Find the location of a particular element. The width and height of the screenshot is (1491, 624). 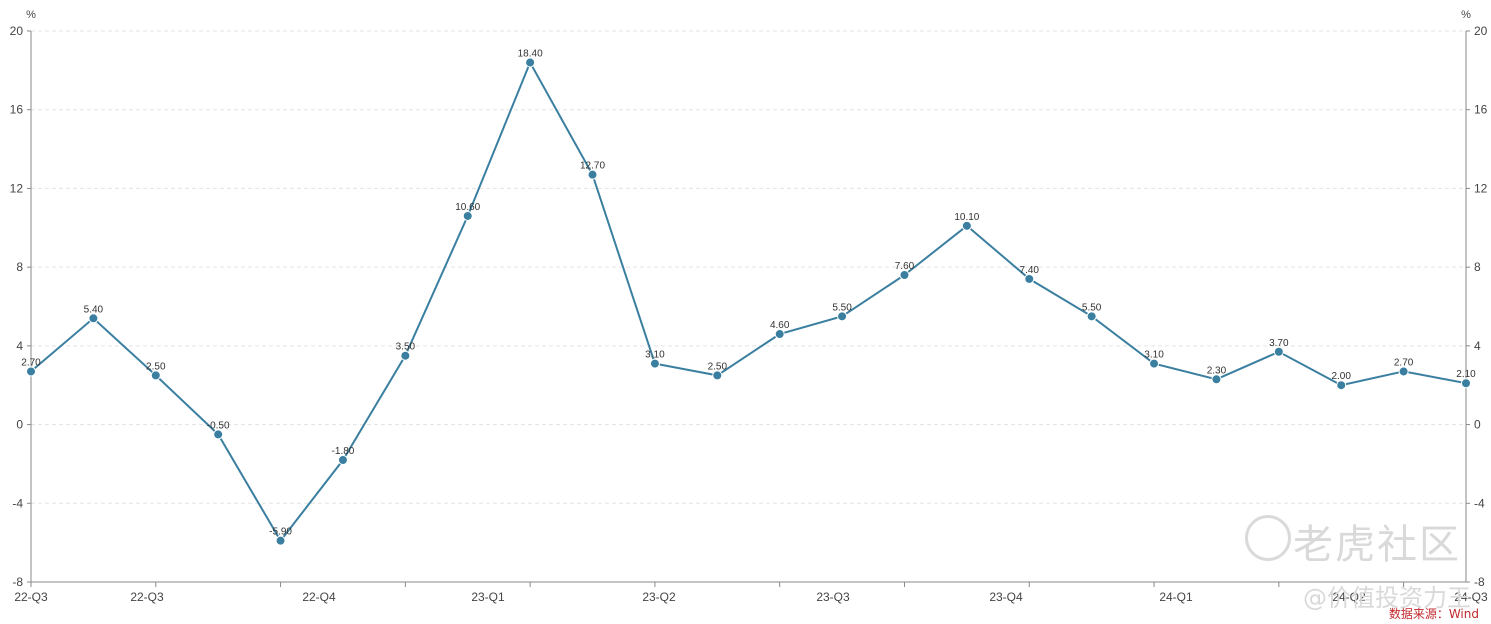

y-tick-label-left: 20 is located at coordinates (17, 31).